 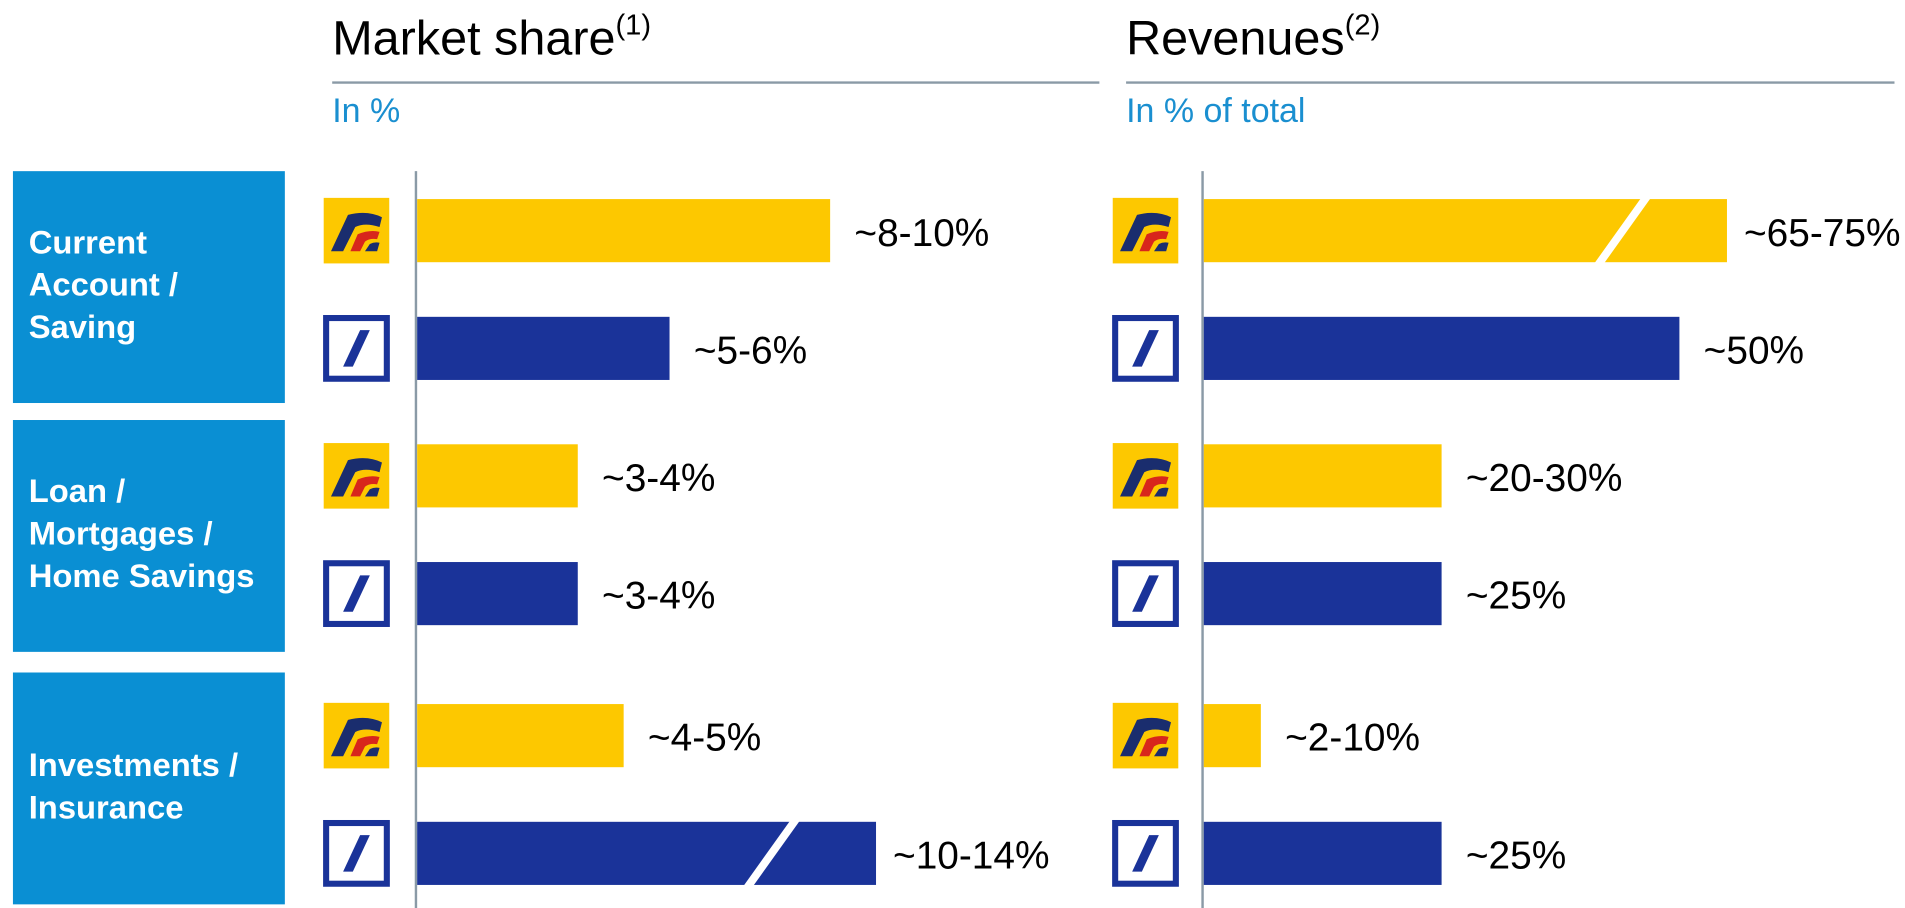 What do you see at coordinates (77, 490) in the screenshot?
I see `category-label: Loan /` at bounding box center [77, 490].